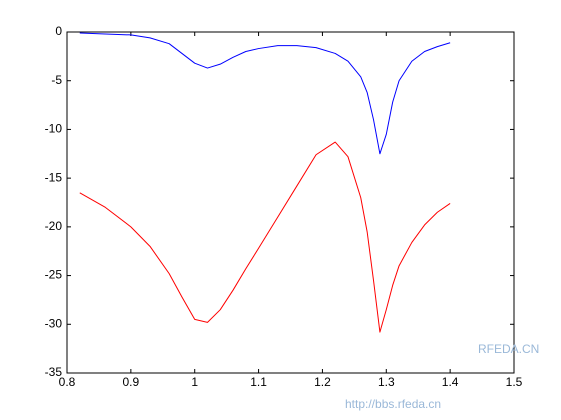 This screenshot has height=420, width=561. Describe the element at coordinates (508, 349) in the screenshot. I see `watermark: RFEDA.CN` at that location.